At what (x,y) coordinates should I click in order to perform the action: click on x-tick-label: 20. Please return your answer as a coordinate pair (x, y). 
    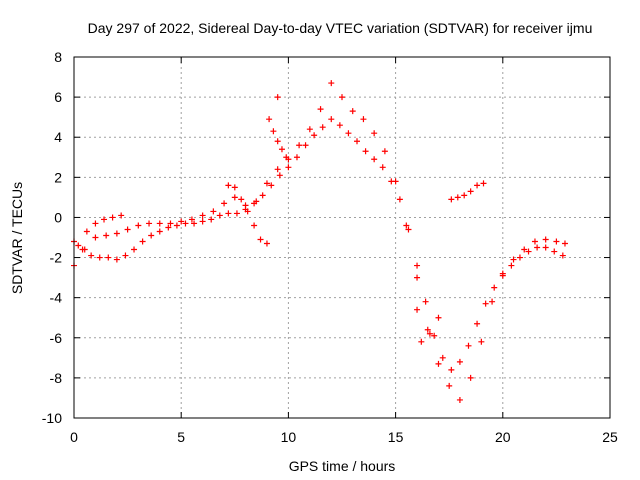
    Looking at the image, I should click on (503, 437).